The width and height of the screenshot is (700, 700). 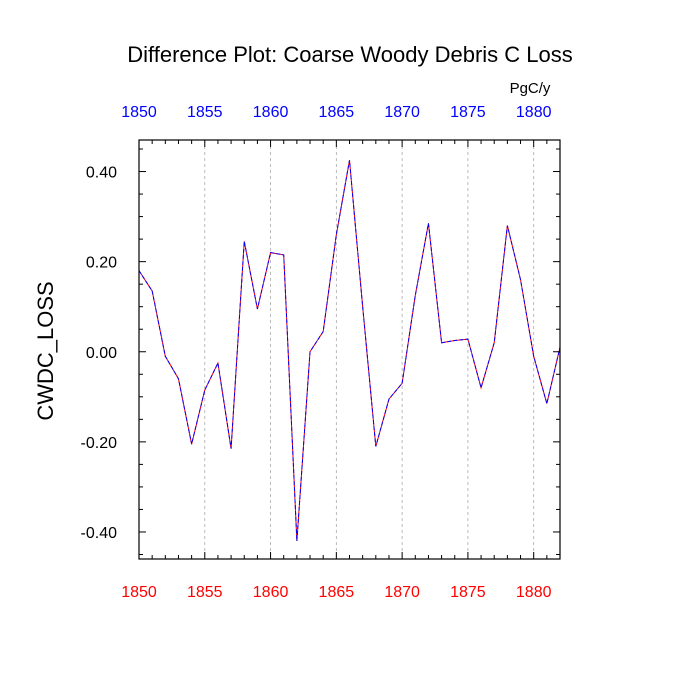 I want to click on y-tick-label: -0.40, so click(x=99, y=533).